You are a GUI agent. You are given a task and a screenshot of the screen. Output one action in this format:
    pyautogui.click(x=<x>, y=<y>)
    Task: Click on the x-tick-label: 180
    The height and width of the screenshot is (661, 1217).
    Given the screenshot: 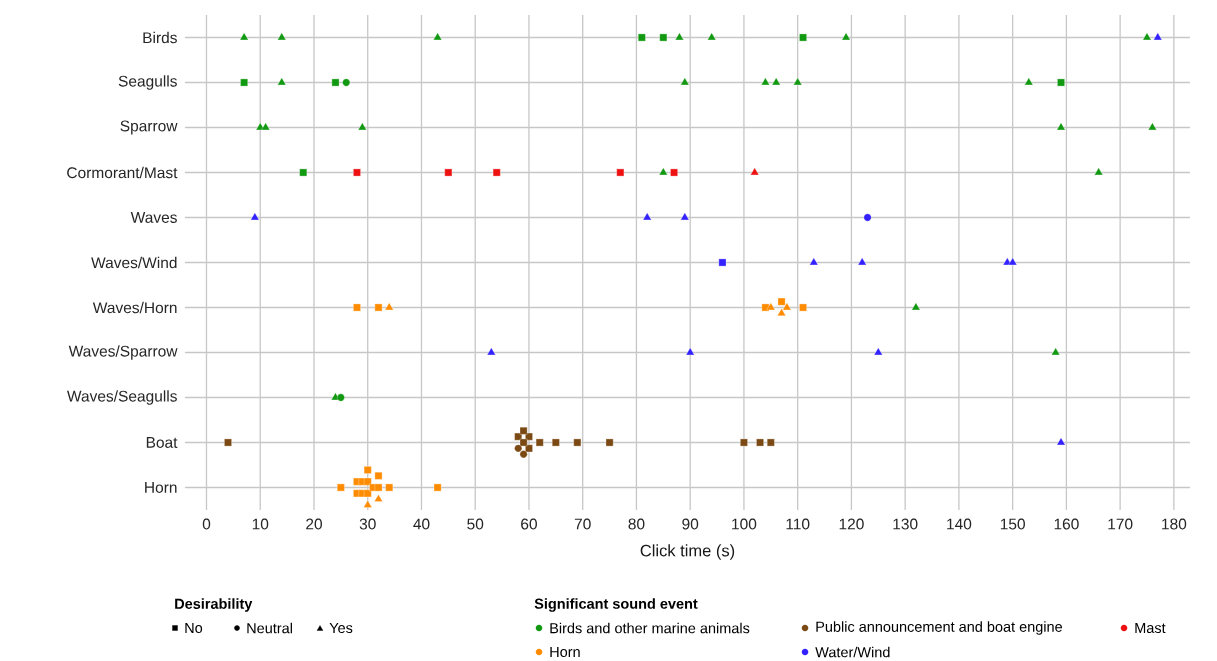 What is the action you would take?
    pyautogui.click(x=1174, y=524)
    